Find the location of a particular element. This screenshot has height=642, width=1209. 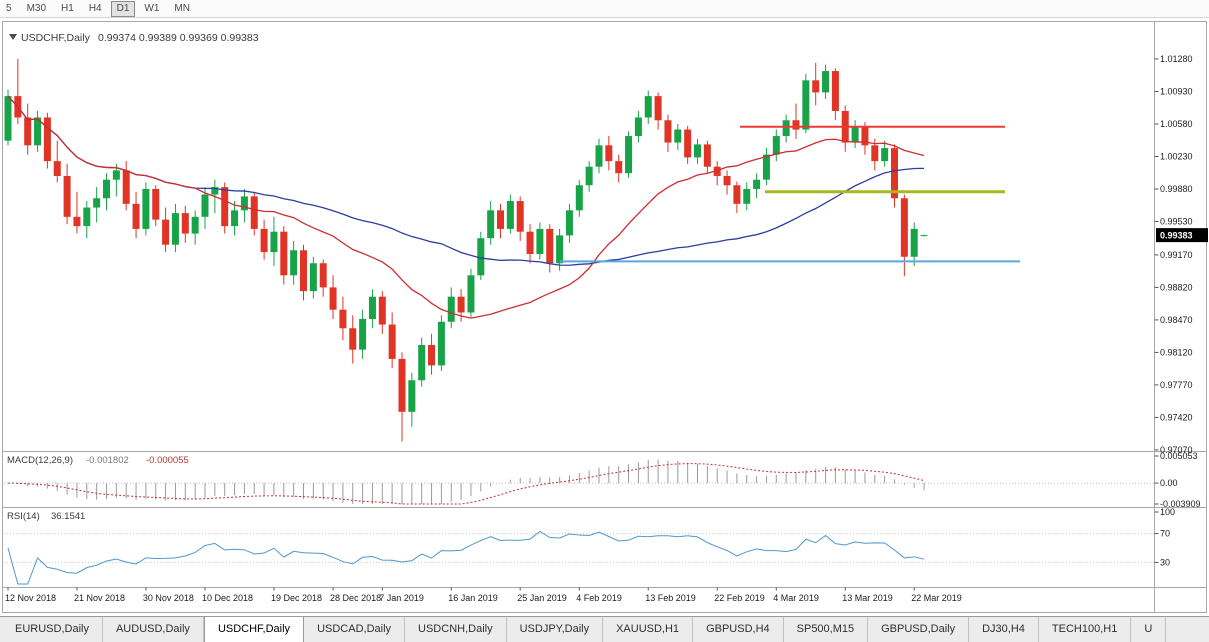

symbol-tab-gbpusd-h4: GBPUSD,H4 is located at coordinates (738, 629).